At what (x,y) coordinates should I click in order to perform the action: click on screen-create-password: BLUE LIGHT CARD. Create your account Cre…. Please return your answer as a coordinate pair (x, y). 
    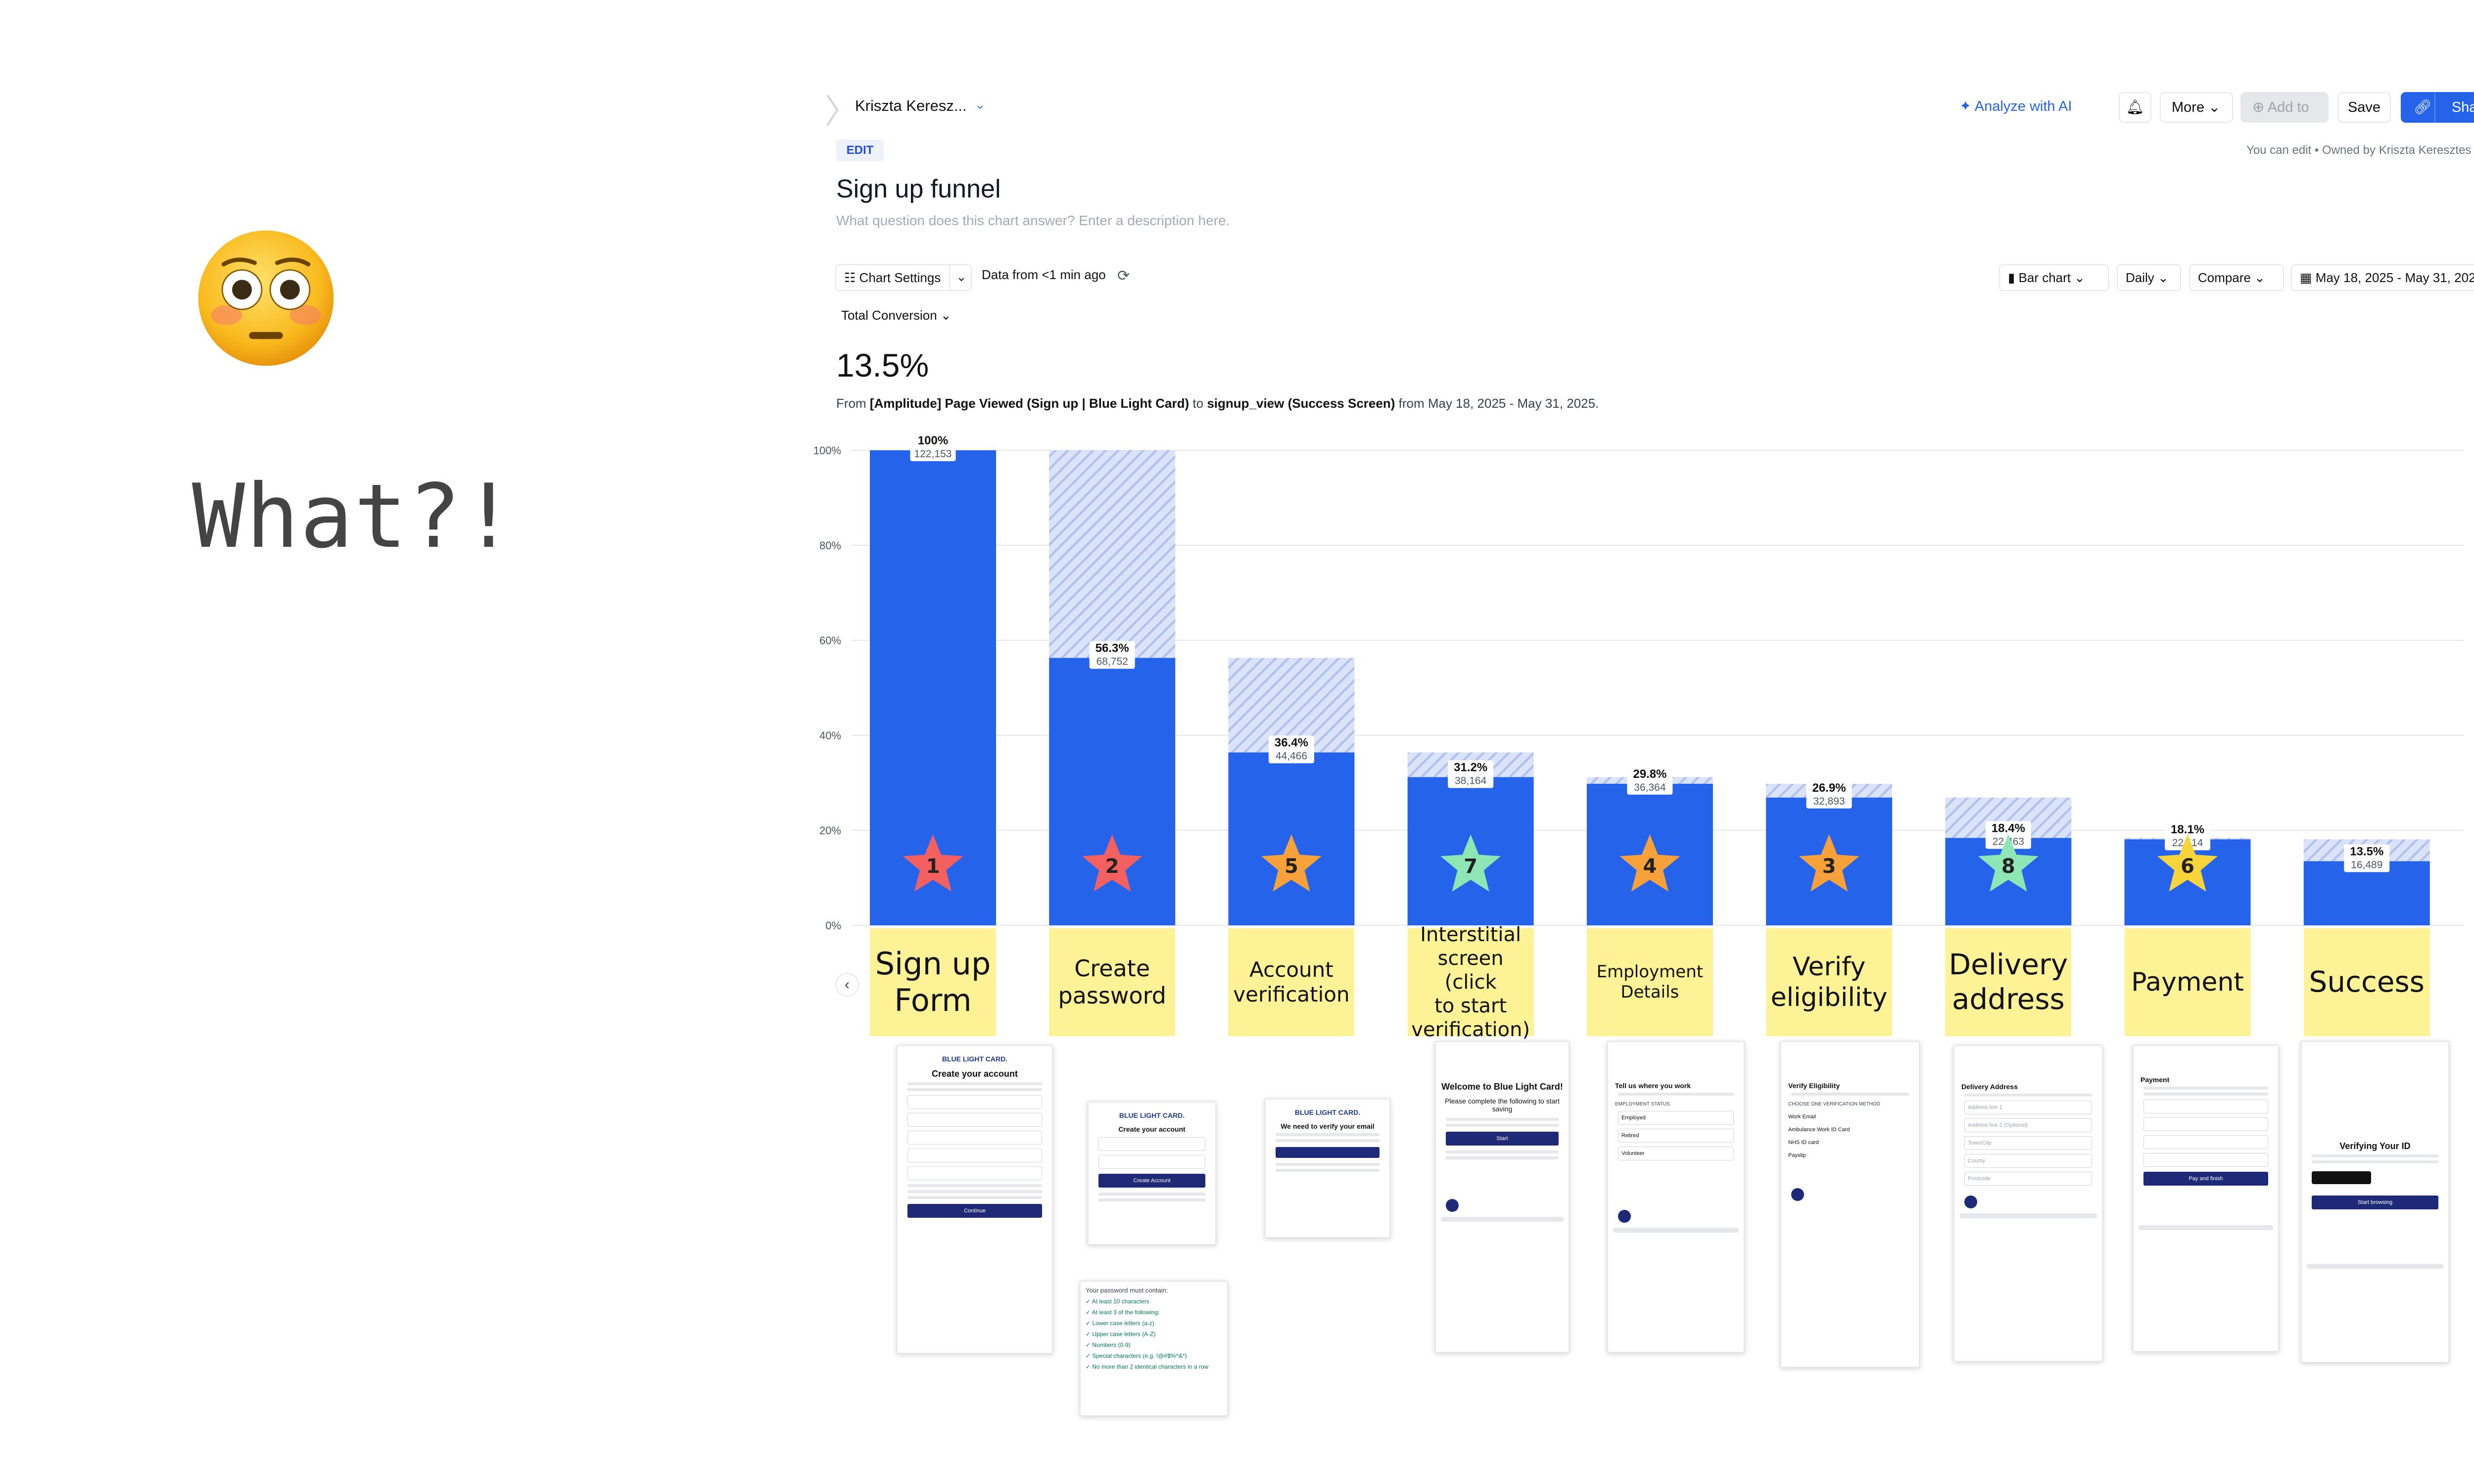
    Looking at the image, I should click on (1152, 1173).